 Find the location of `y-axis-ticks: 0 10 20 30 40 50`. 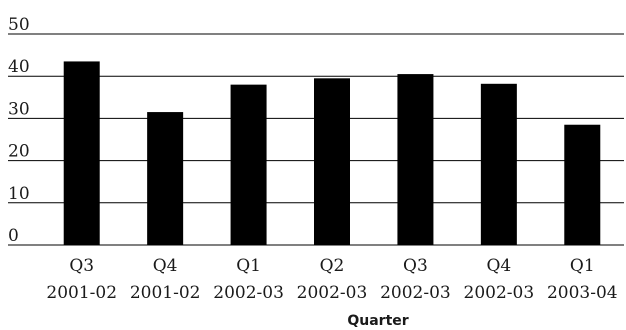

y-axis-ticks: 0 10 20 30 40 50 is located at coordinates (19, 130).